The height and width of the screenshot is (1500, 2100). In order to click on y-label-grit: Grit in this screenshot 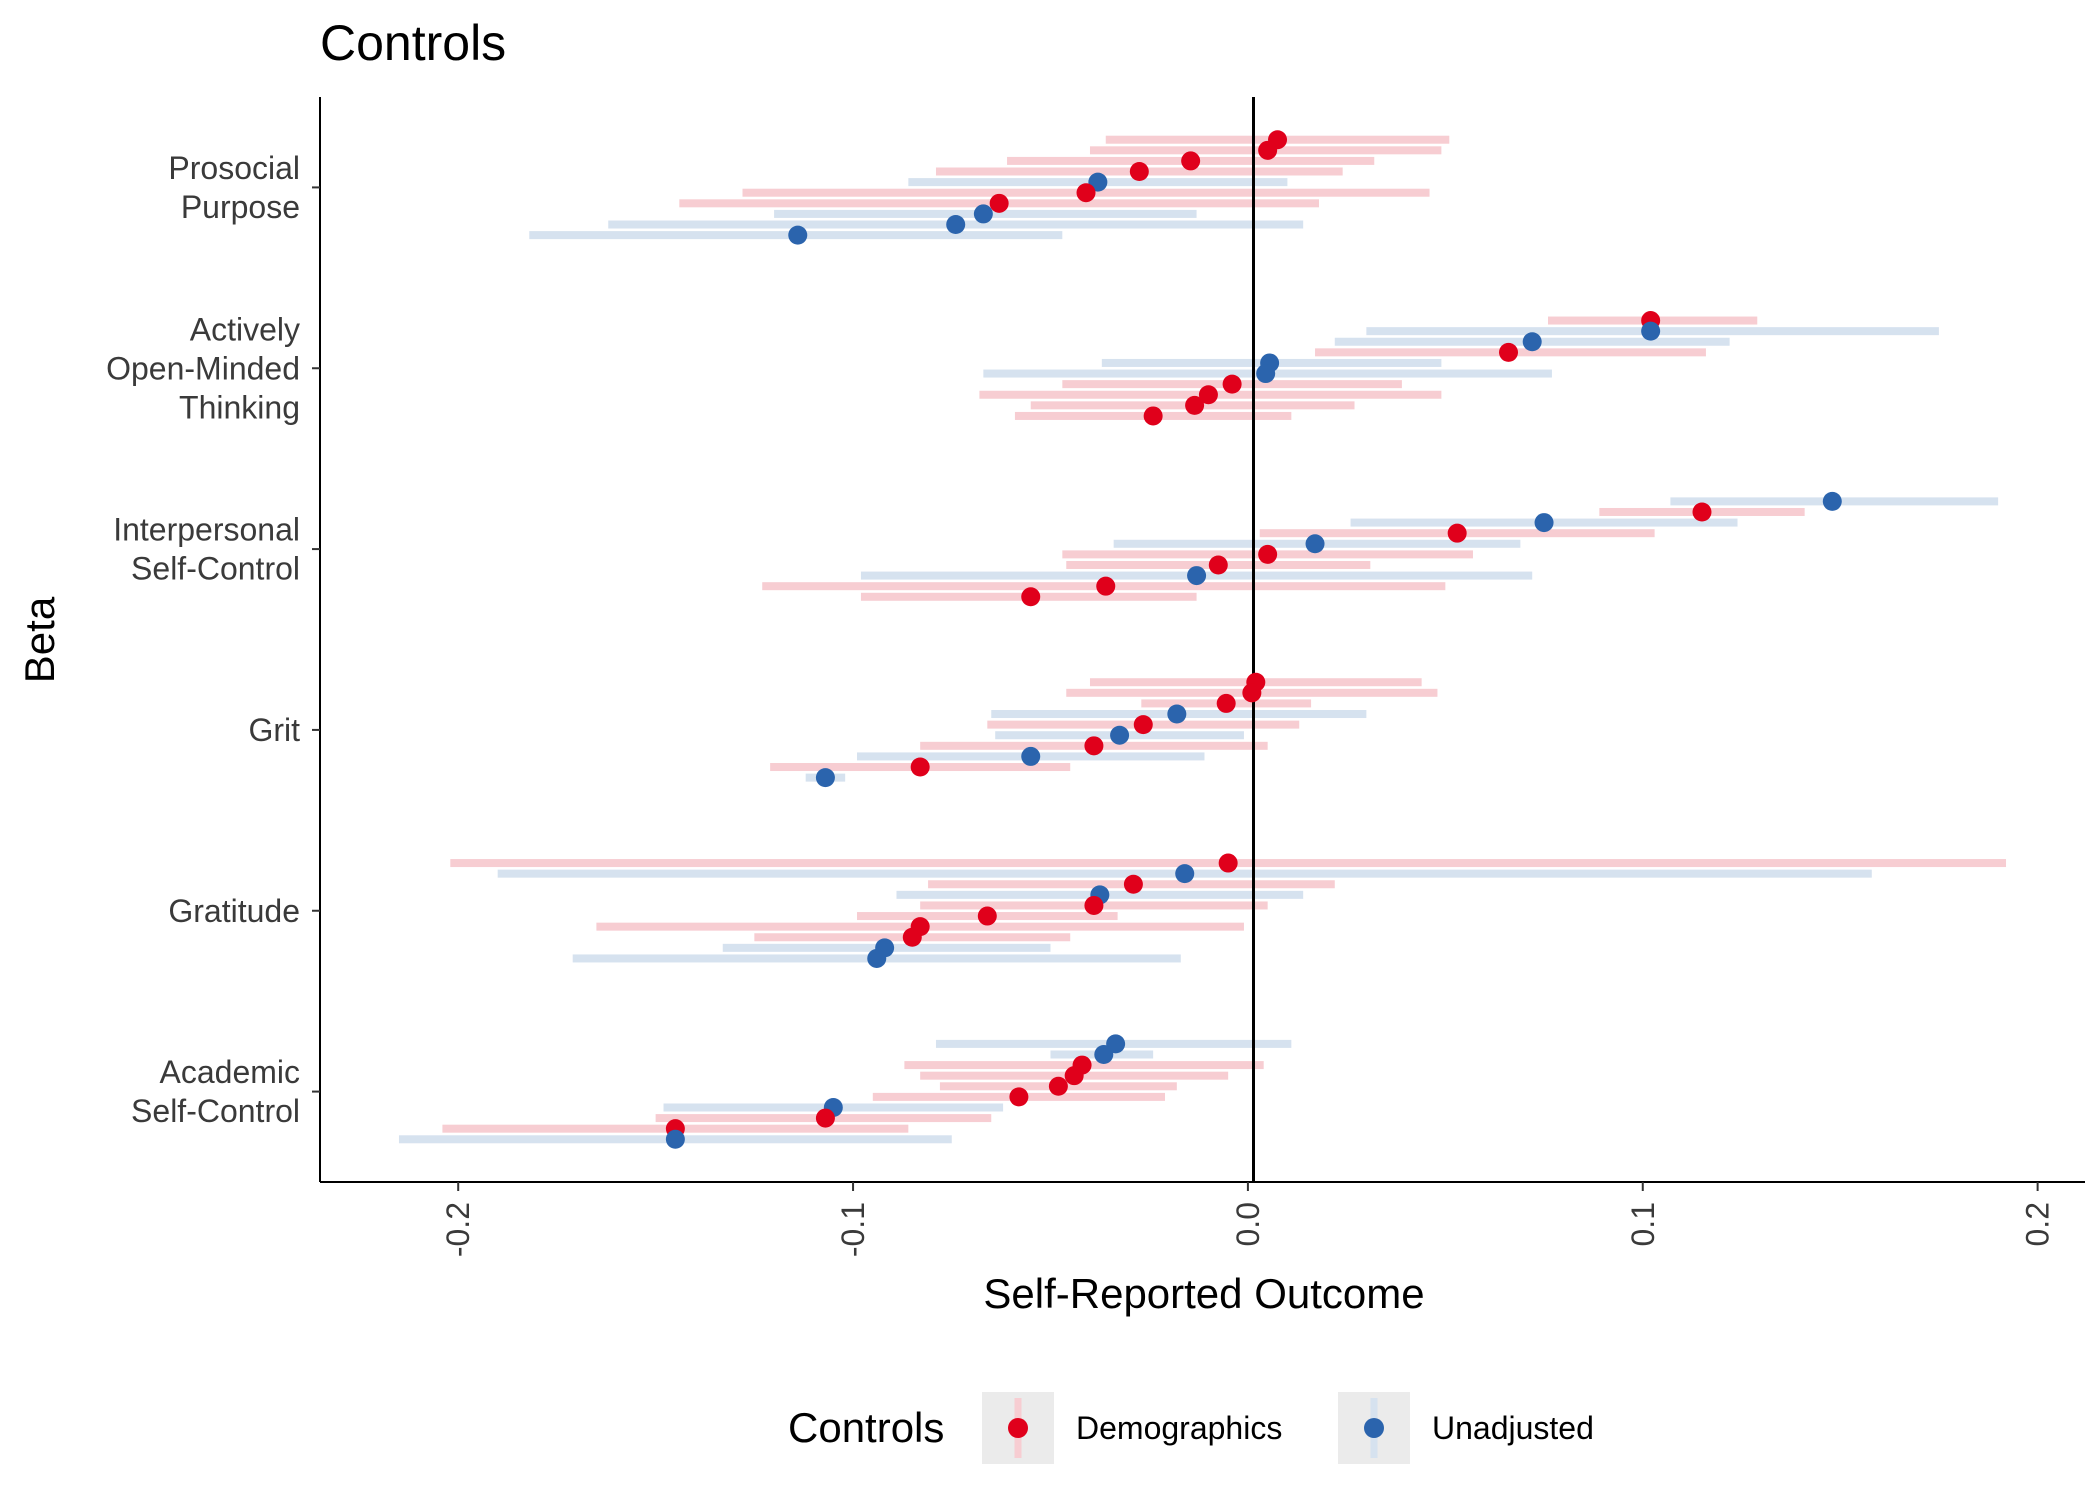, I will do `click(274, 730)`.